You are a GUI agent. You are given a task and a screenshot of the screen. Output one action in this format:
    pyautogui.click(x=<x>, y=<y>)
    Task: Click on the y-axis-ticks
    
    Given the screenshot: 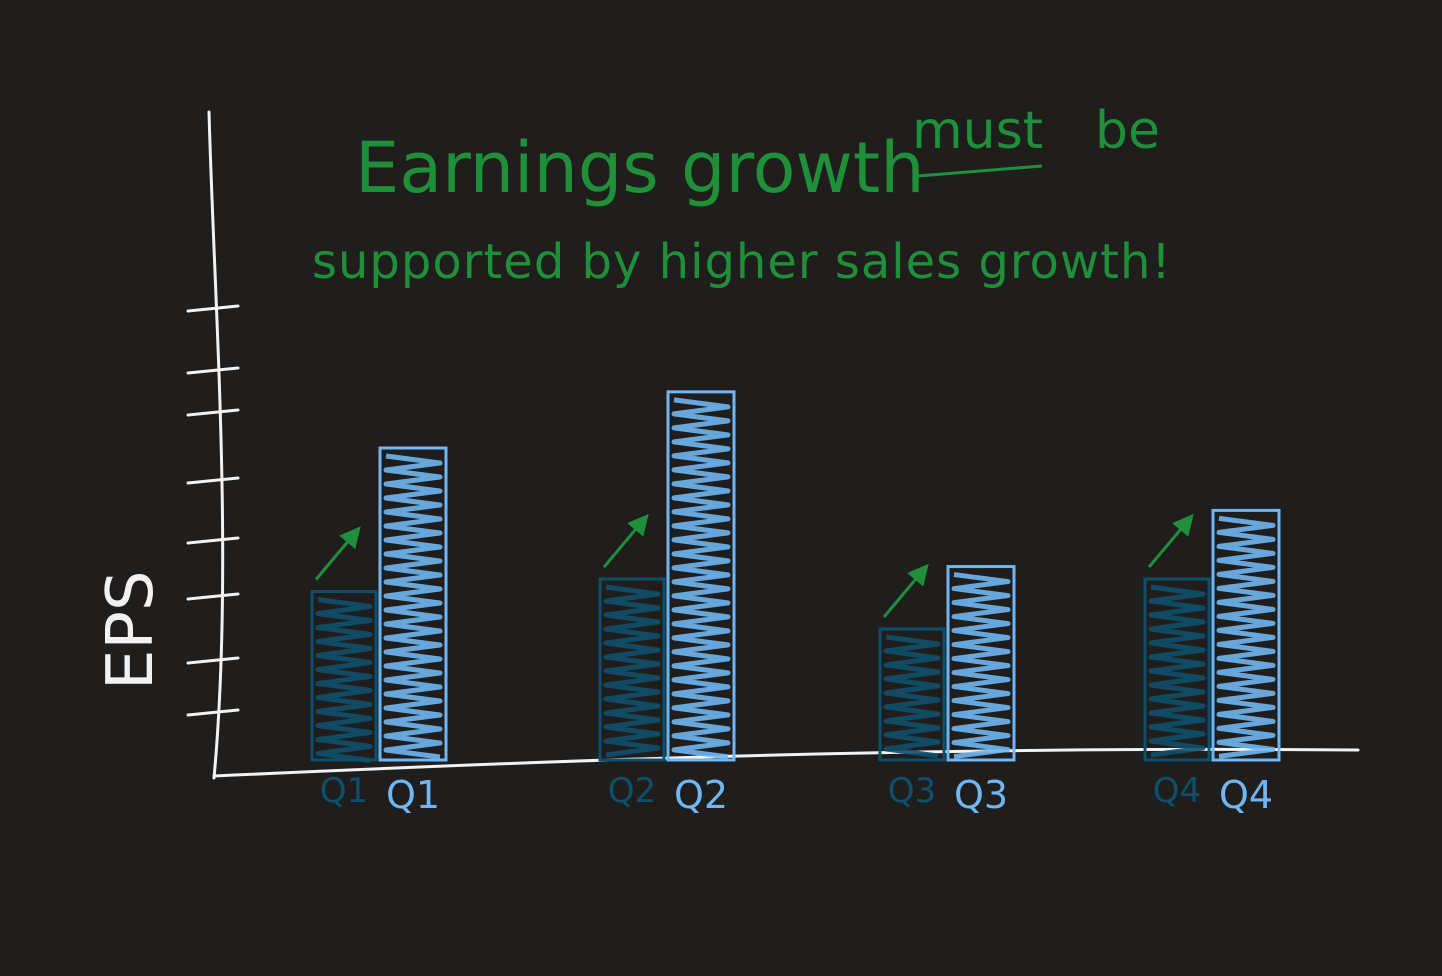 What is the action you would take?
    pyautogui.click(x=213, y=510)
    